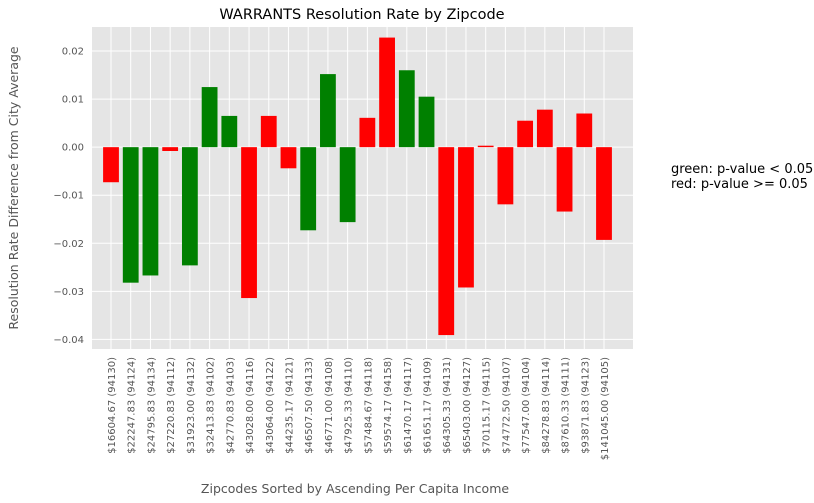 The image size is (814, 503). Describe the element at coordinates (605, 408) in the screenshot. I see `x-tick-label: $141045.00 (94105)` at that location.